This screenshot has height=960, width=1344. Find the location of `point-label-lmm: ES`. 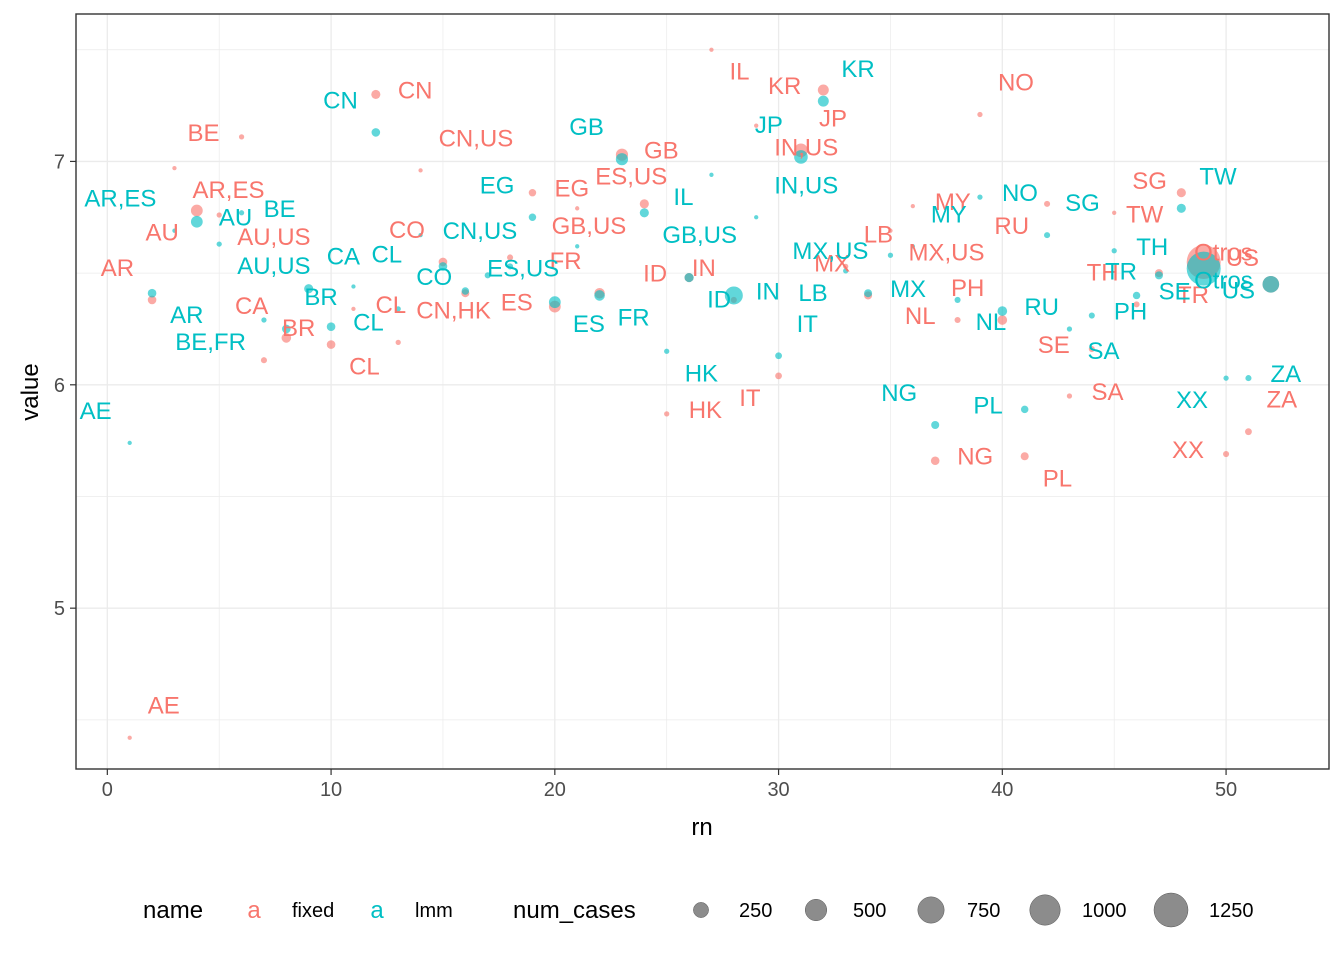

point-label-lmm: ES is located at coordinates (589, 324).